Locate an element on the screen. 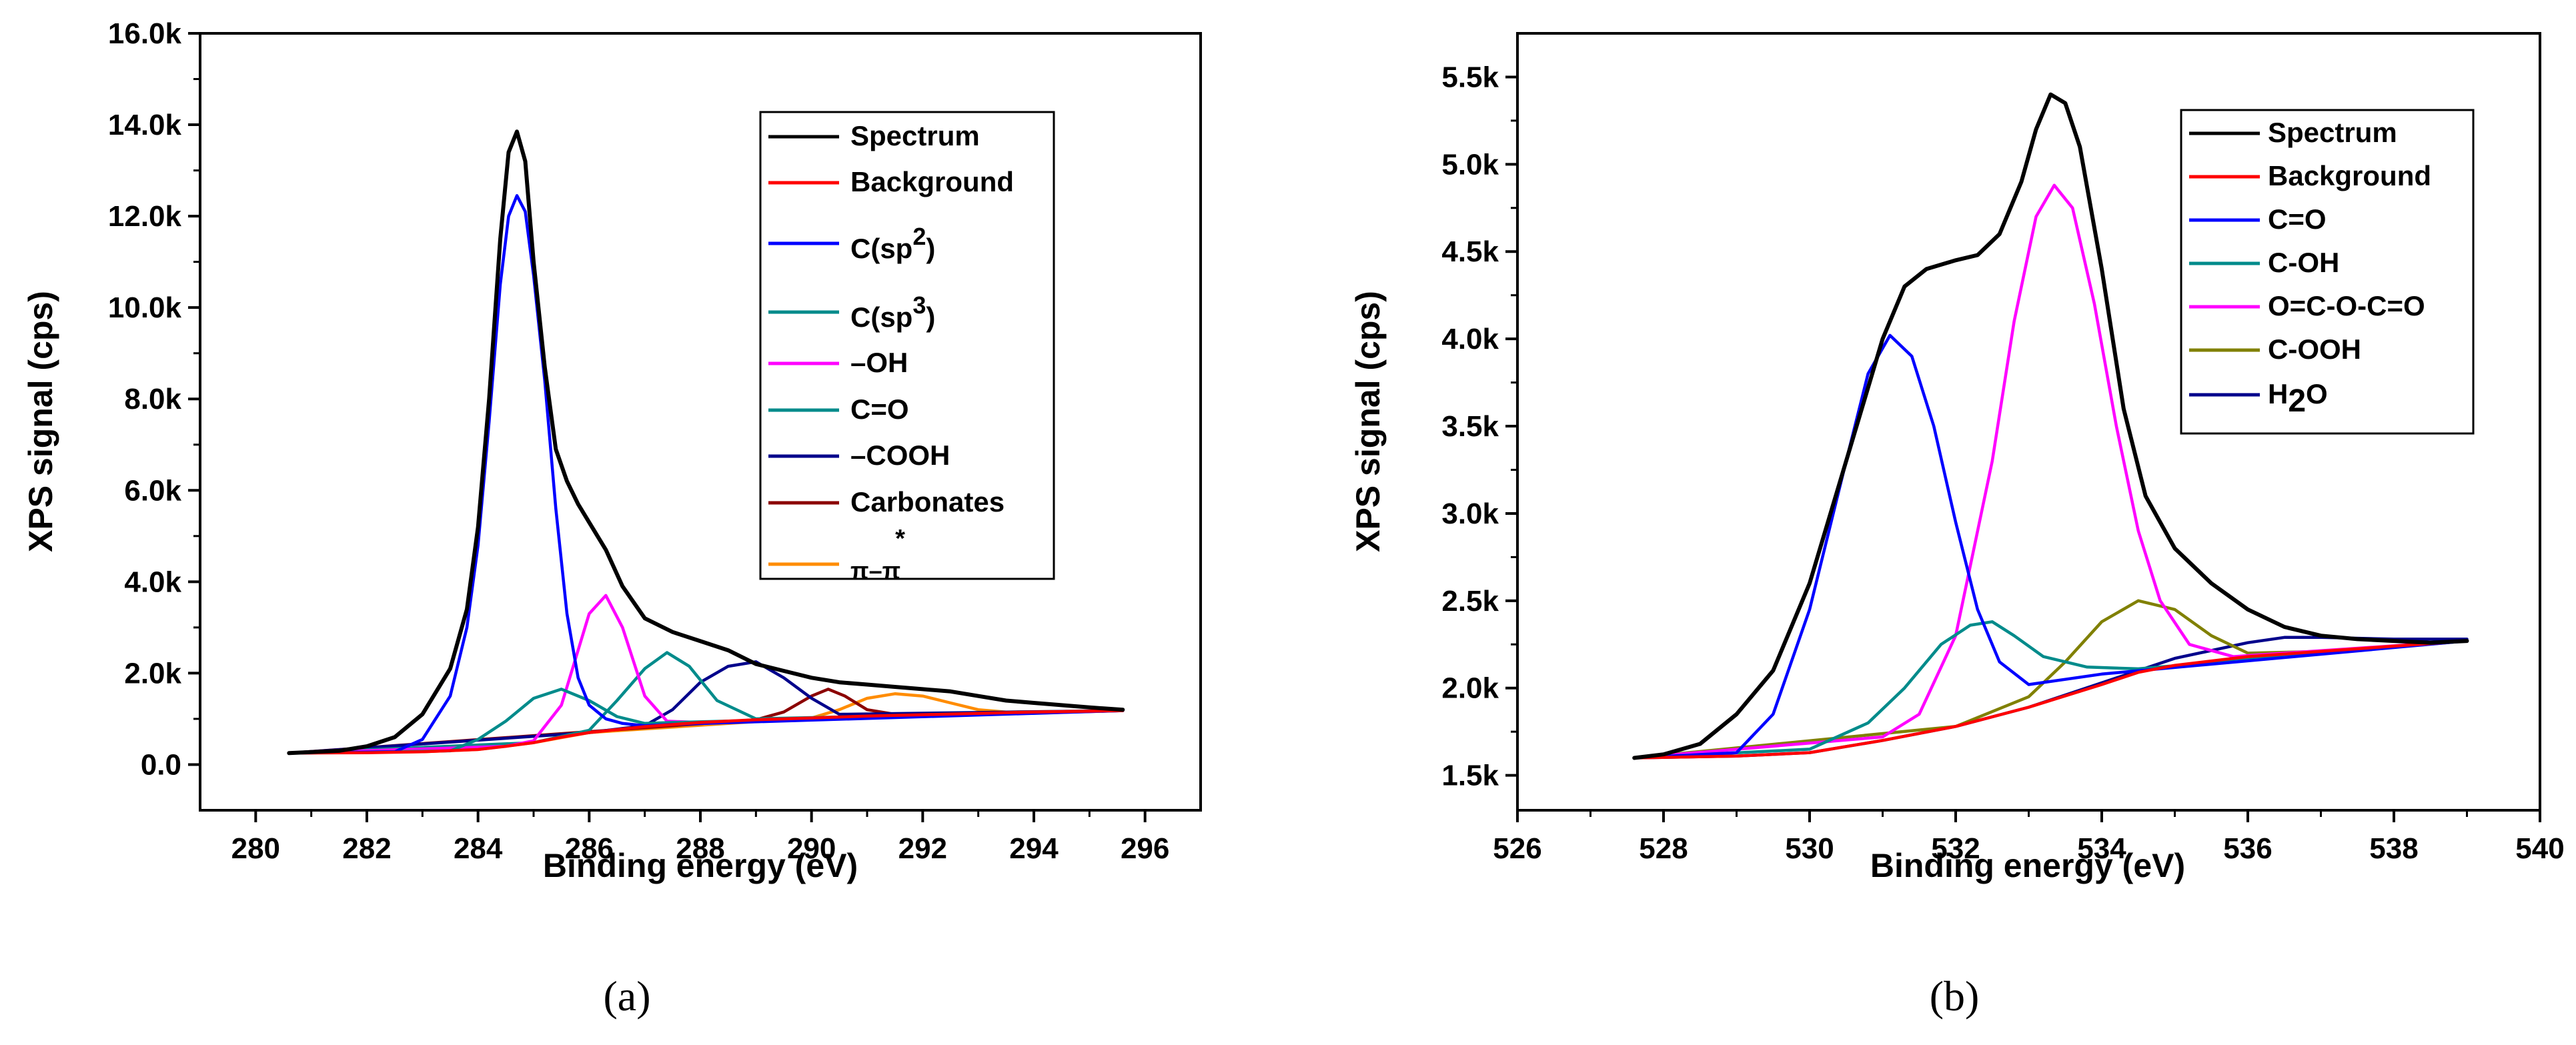 This screenshot has width=2576, height=1045. panel-b-series-h2o is located at coordinates (2051, 698).